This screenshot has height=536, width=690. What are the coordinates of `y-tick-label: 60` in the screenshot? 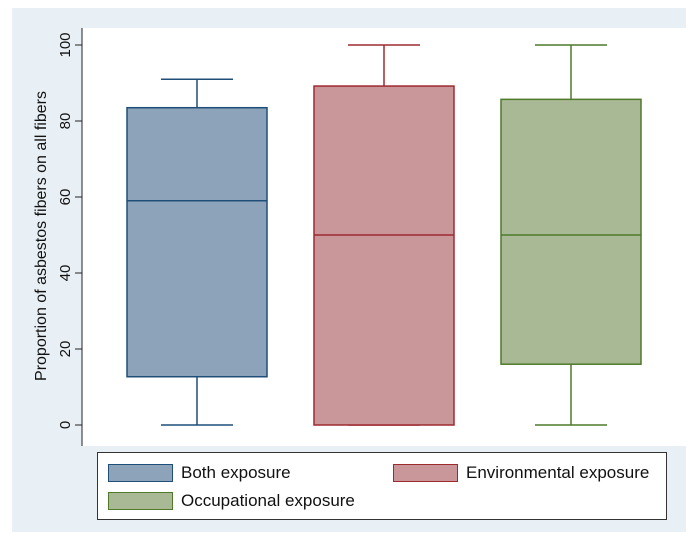 It's located at (65, 197).